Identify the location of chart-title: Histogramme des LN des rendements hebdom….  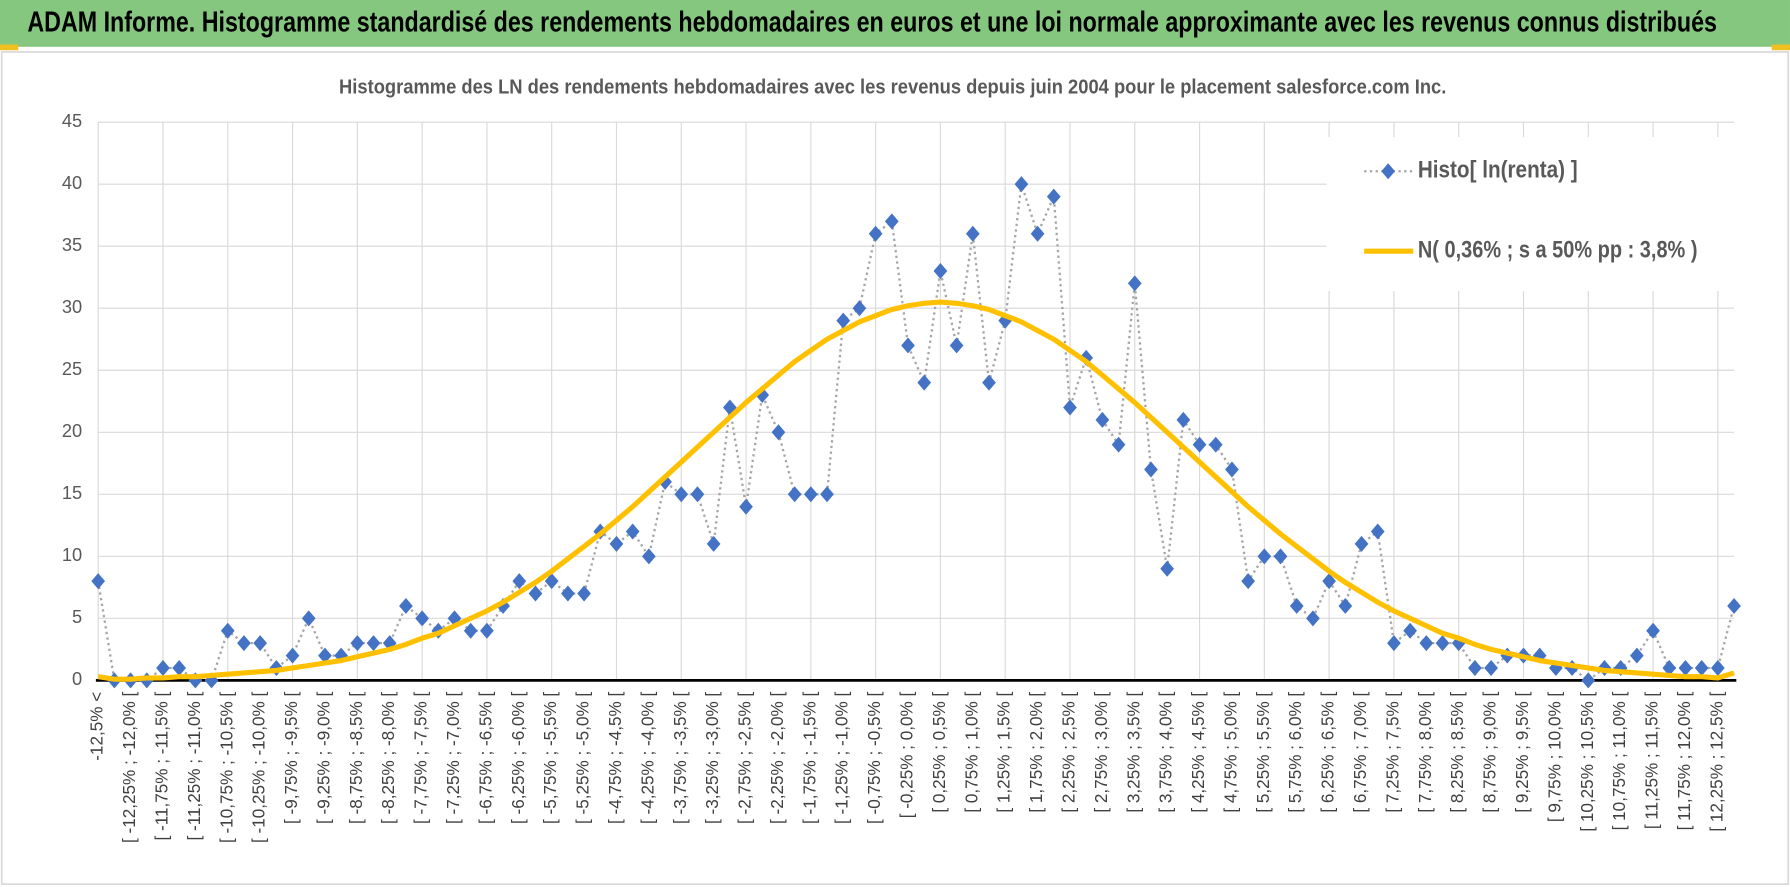
(892, 86).